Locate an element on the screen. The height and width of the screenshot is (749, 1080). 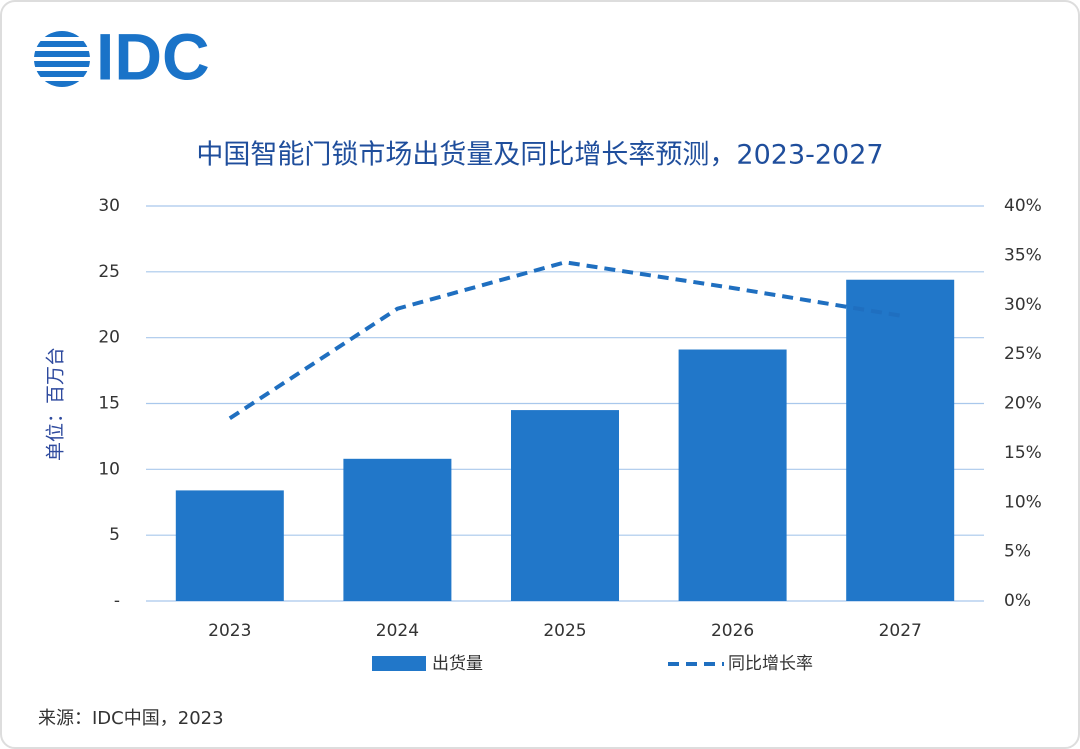
x-tick-label: 2024 is located at coordinates (397, 631).